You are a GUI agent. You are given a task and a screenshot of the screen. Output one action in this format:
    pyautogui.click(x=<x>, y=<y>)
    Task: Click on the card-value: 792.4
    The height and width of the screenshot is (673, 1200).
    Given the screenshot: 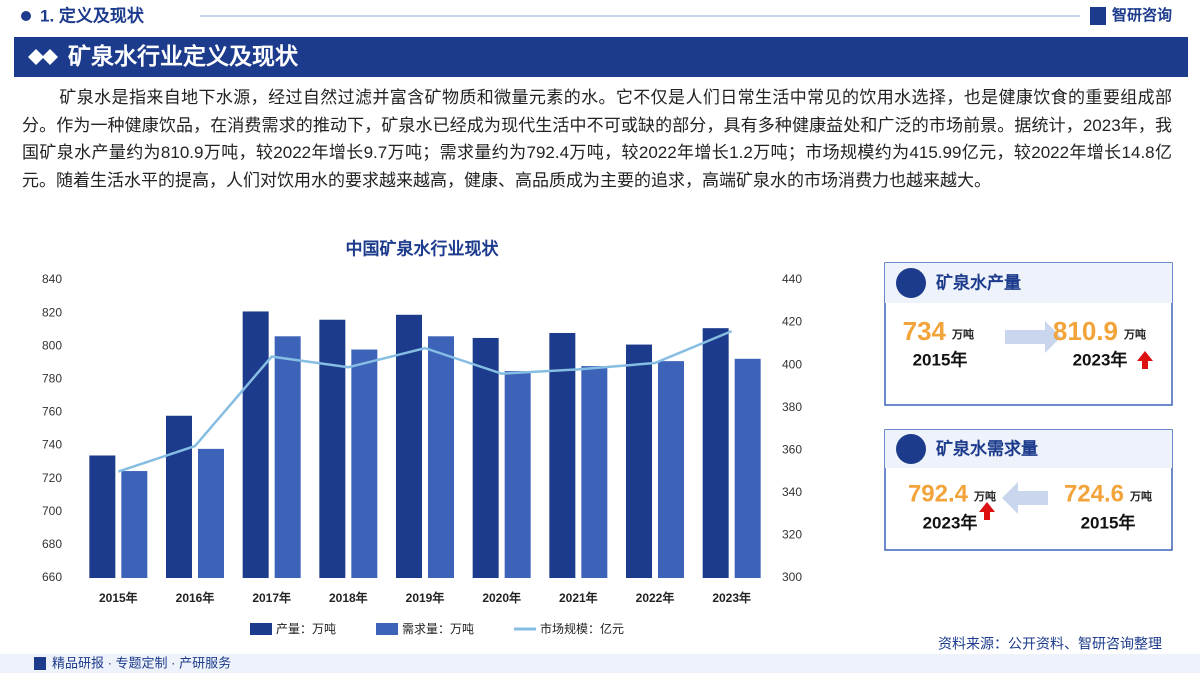 What is the action you would take?
    pyautogui.click(x=938, y=493)
    